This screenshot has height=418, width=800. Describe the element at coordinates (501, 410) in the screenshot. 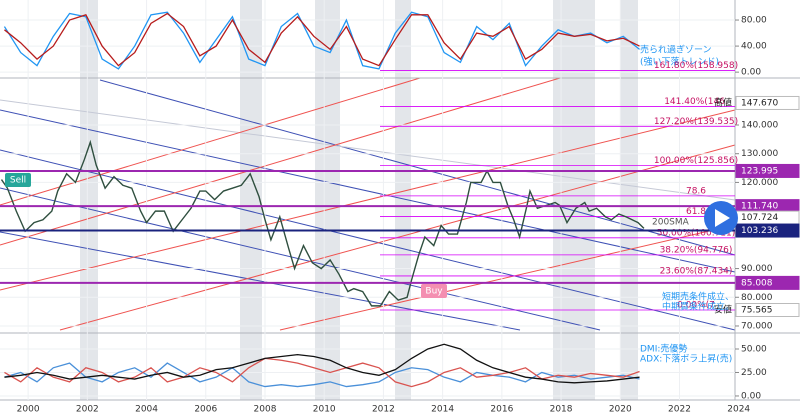

I see `x-tick-label: 2016` at that location.